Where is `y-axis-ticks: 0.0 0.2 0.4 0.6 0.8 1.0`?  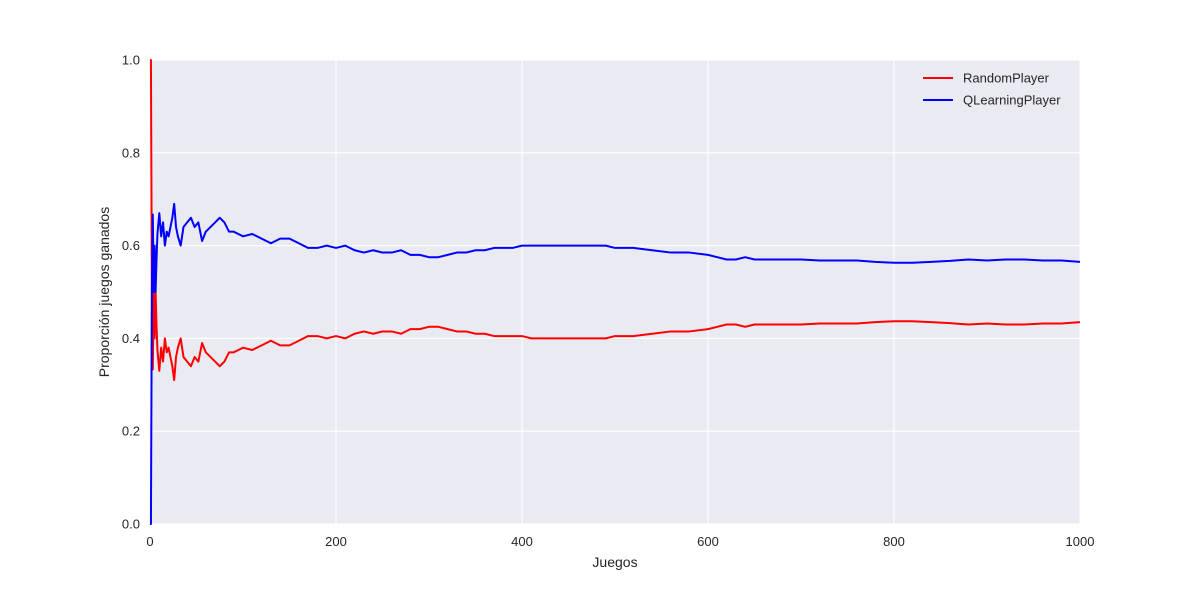
y-axis-ticks: 0.0 0.2 0.4 0.6 0.8 1.0 is located at coordinates (131, 292).